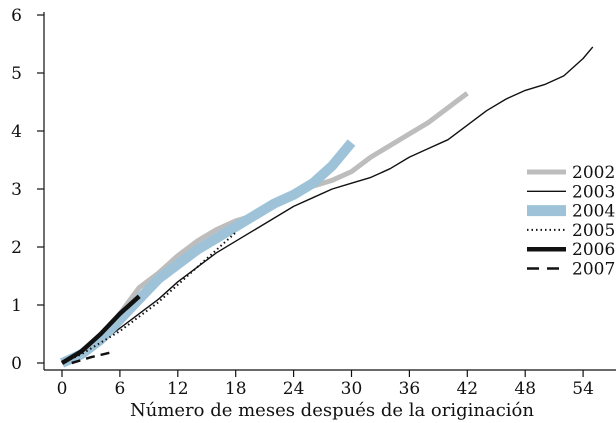  I want to click on legend-label-2004: 2004, so click(593, 212).